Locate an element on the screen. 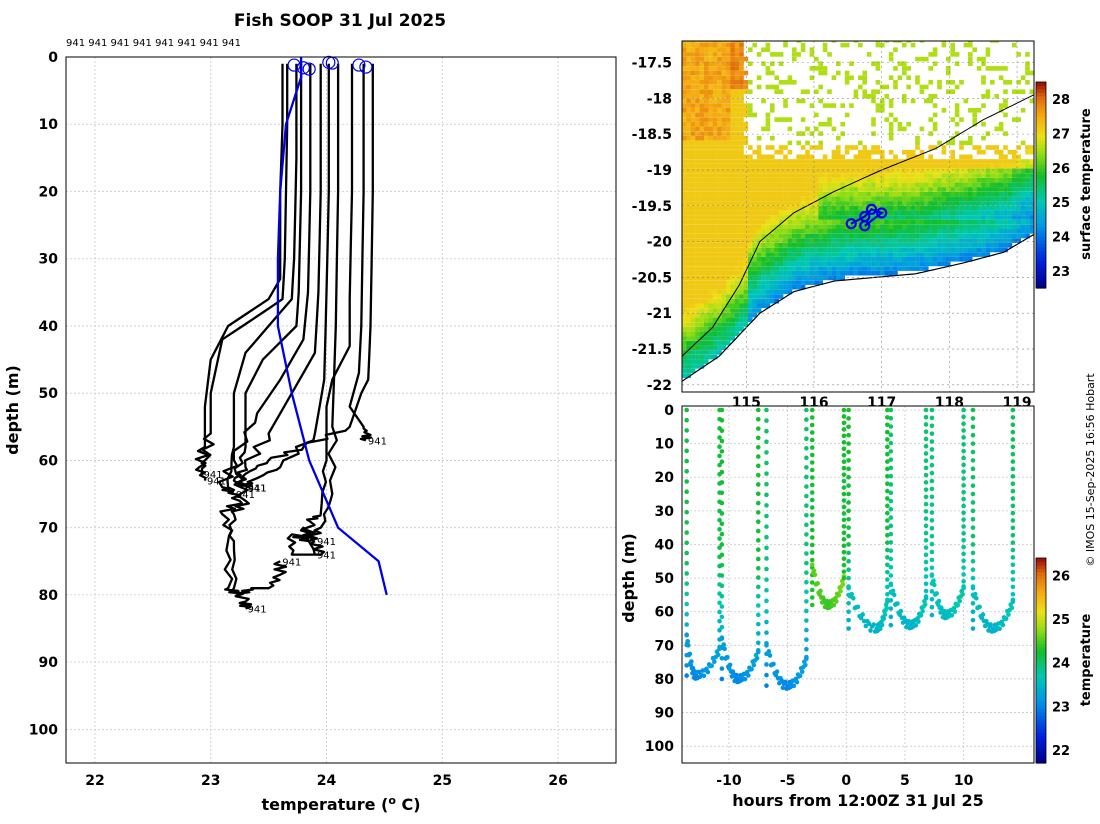 Image resolution: width=1100 pixels, height=824 pixels. map-colorbar-segment is located at coordinates (1041, 162).